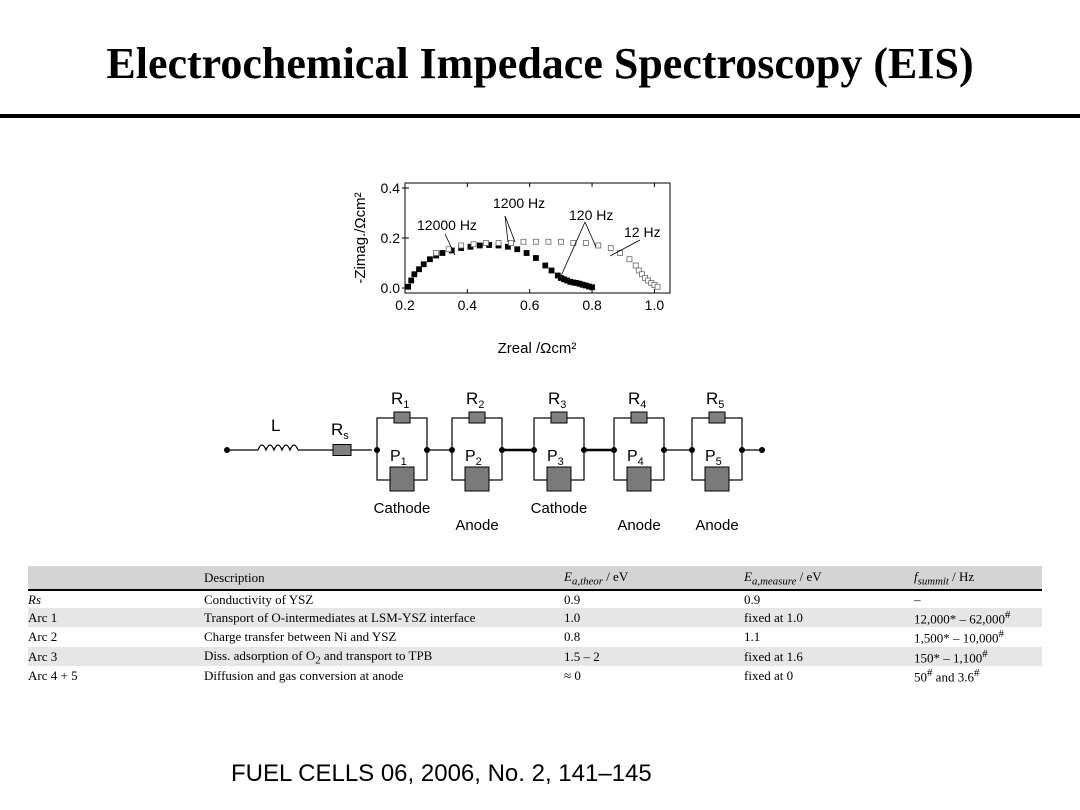 Image resolution: width=1080 pixels, height=810 pixels. What do you see at coordinates (34, 599) in the screenshot?
I see `row-name: Rs` at bounding box center [34, 599].